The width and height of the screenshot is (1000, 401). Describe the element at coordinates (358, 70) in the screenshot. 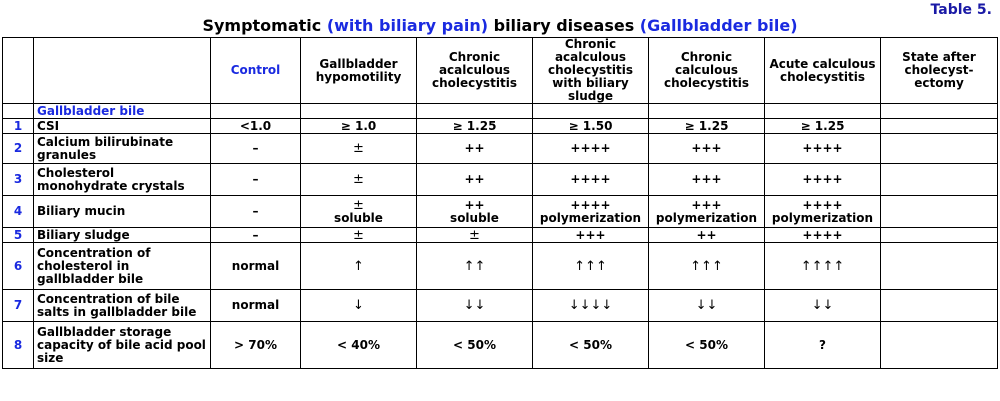

I see `header-col-1: Gallbladder hypomotility` at that location.